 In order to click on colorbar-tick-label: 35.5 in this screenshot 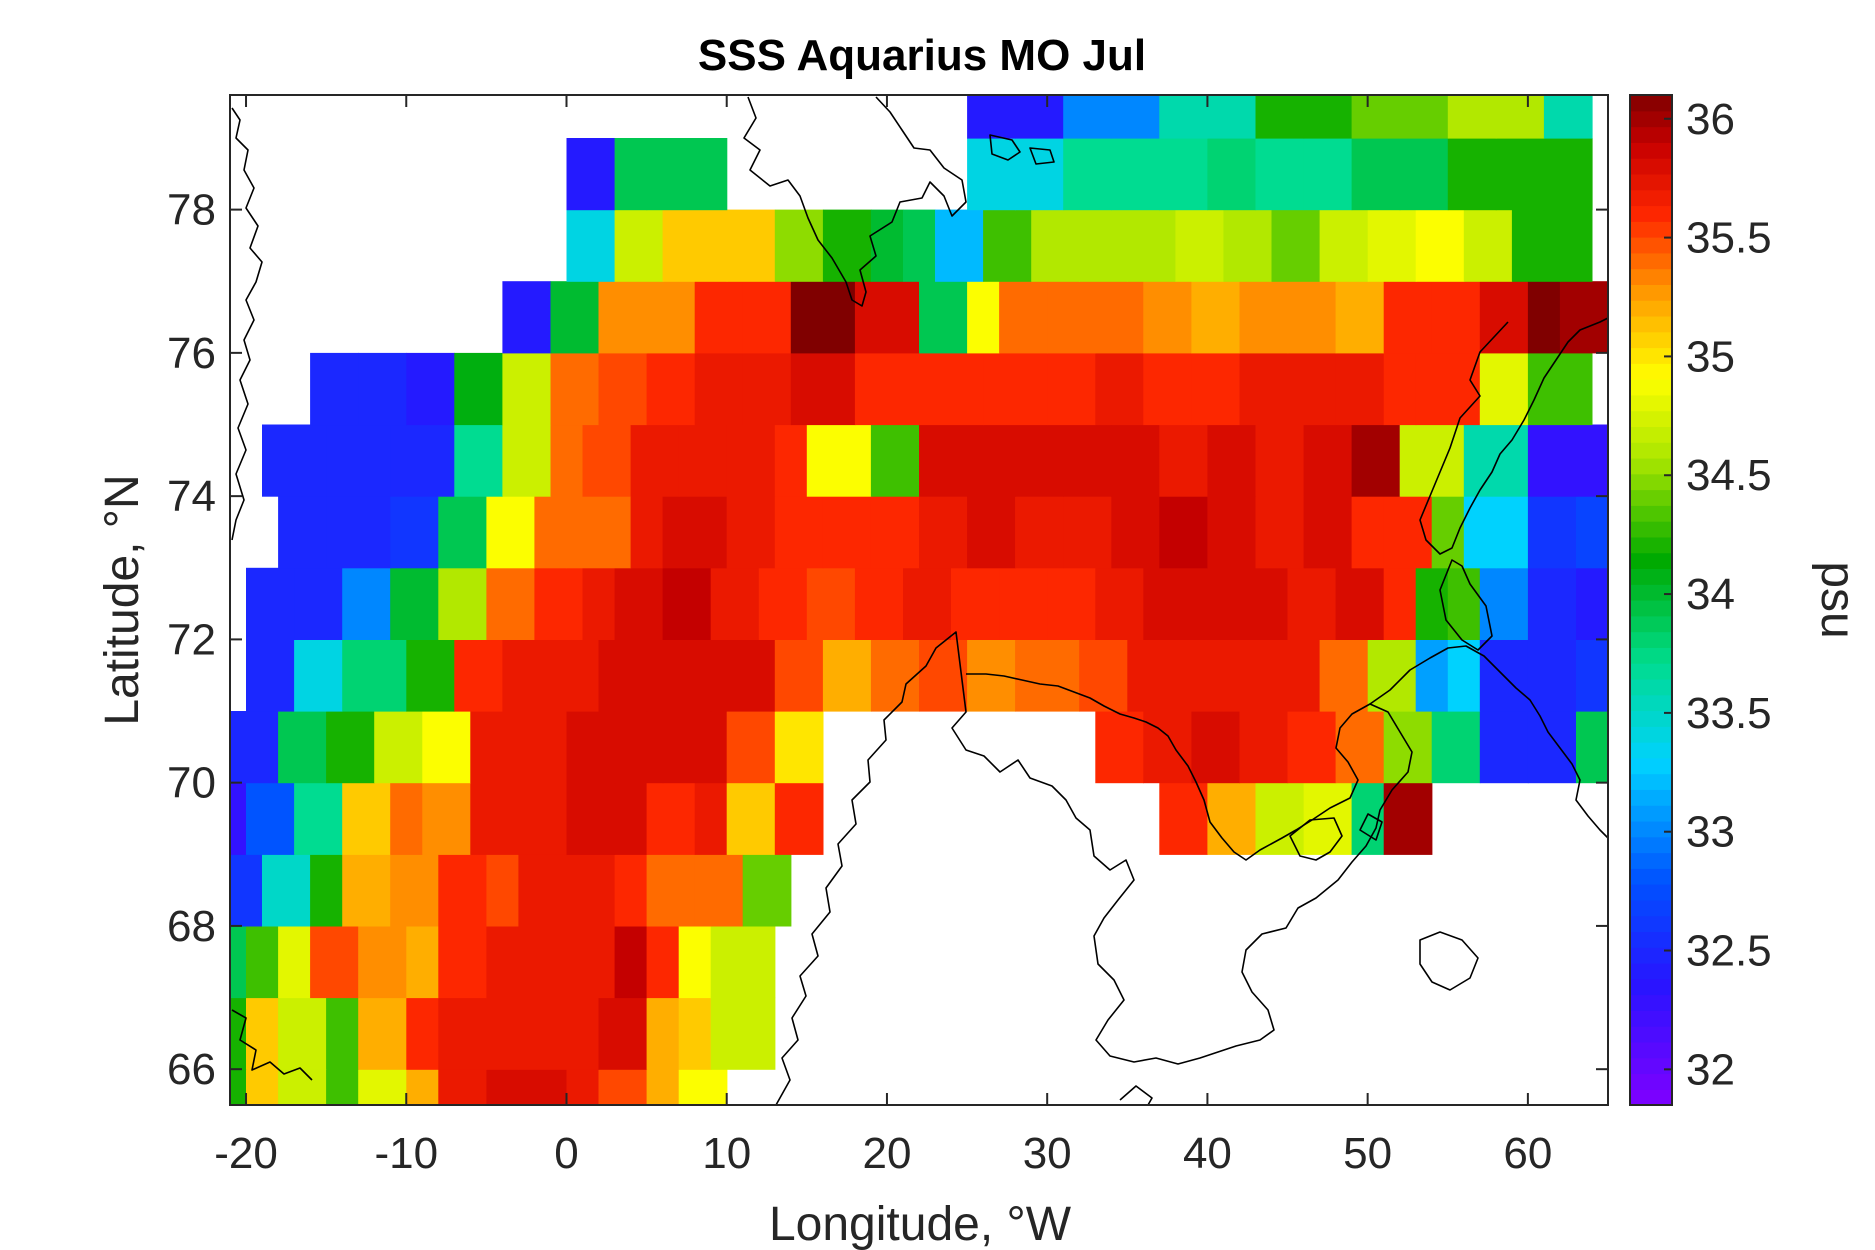, I will do `click(1729, 238)`.